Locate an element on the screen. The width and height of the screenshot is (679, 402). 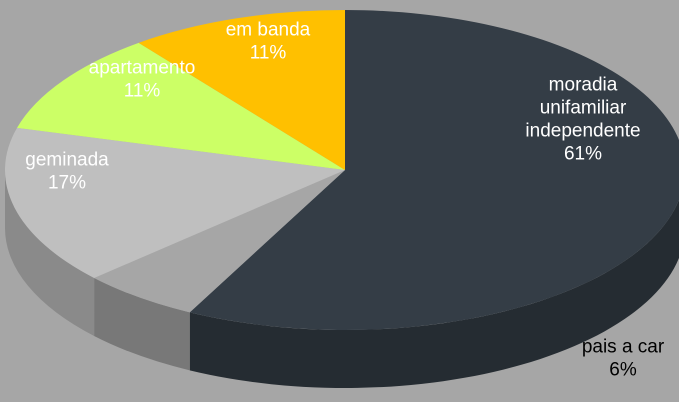
pie-label-text: em banda is located at coordinates (268, 30).